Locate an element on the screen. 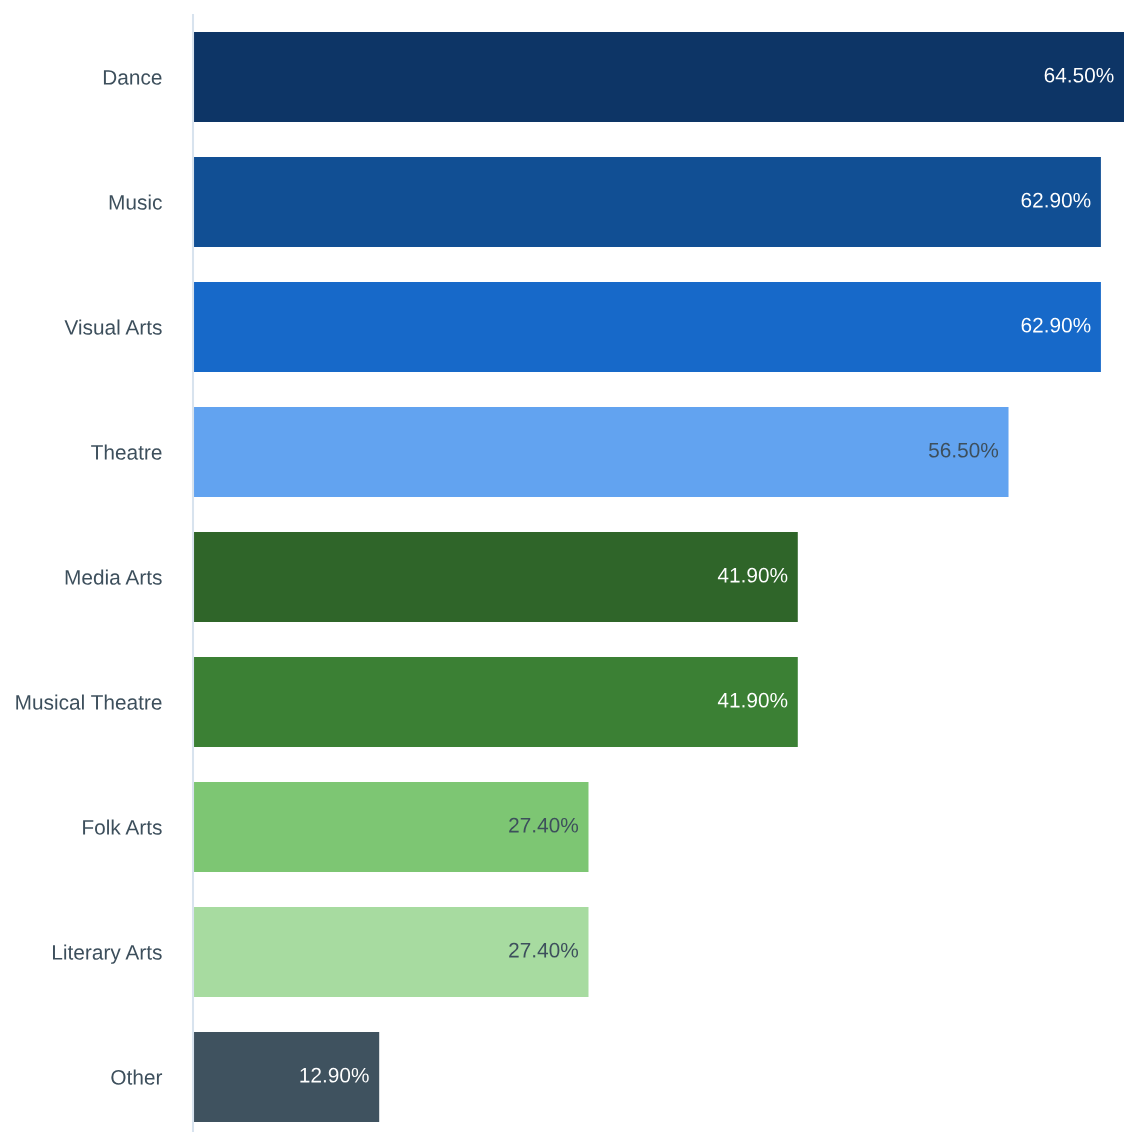 The height and width of the screenshot is (1132, 1124). y-tick-label: Folk Arts is located at coordinates (122, 827).